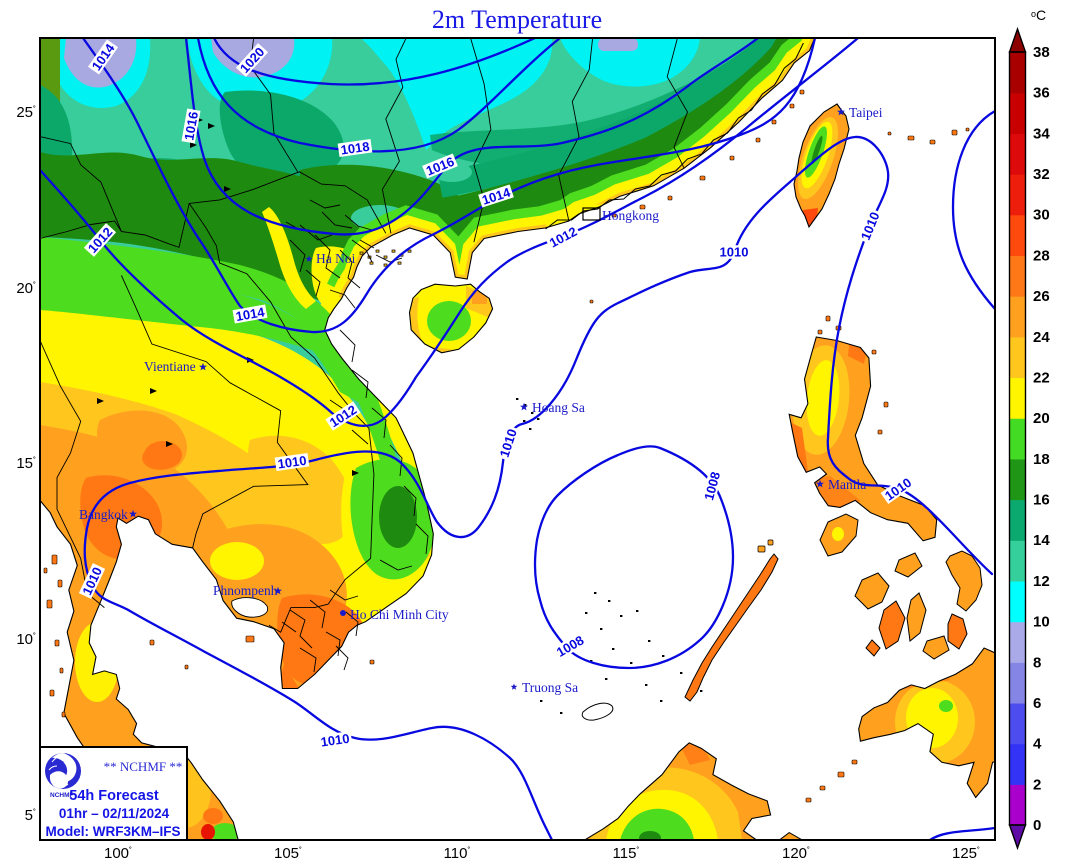 The height and width of the screenshot is (864, 1069). What do you see at coordinates (1041, 93) in the screenshot?
I see `svg-text: 36` at bounding box center [1041, 93].